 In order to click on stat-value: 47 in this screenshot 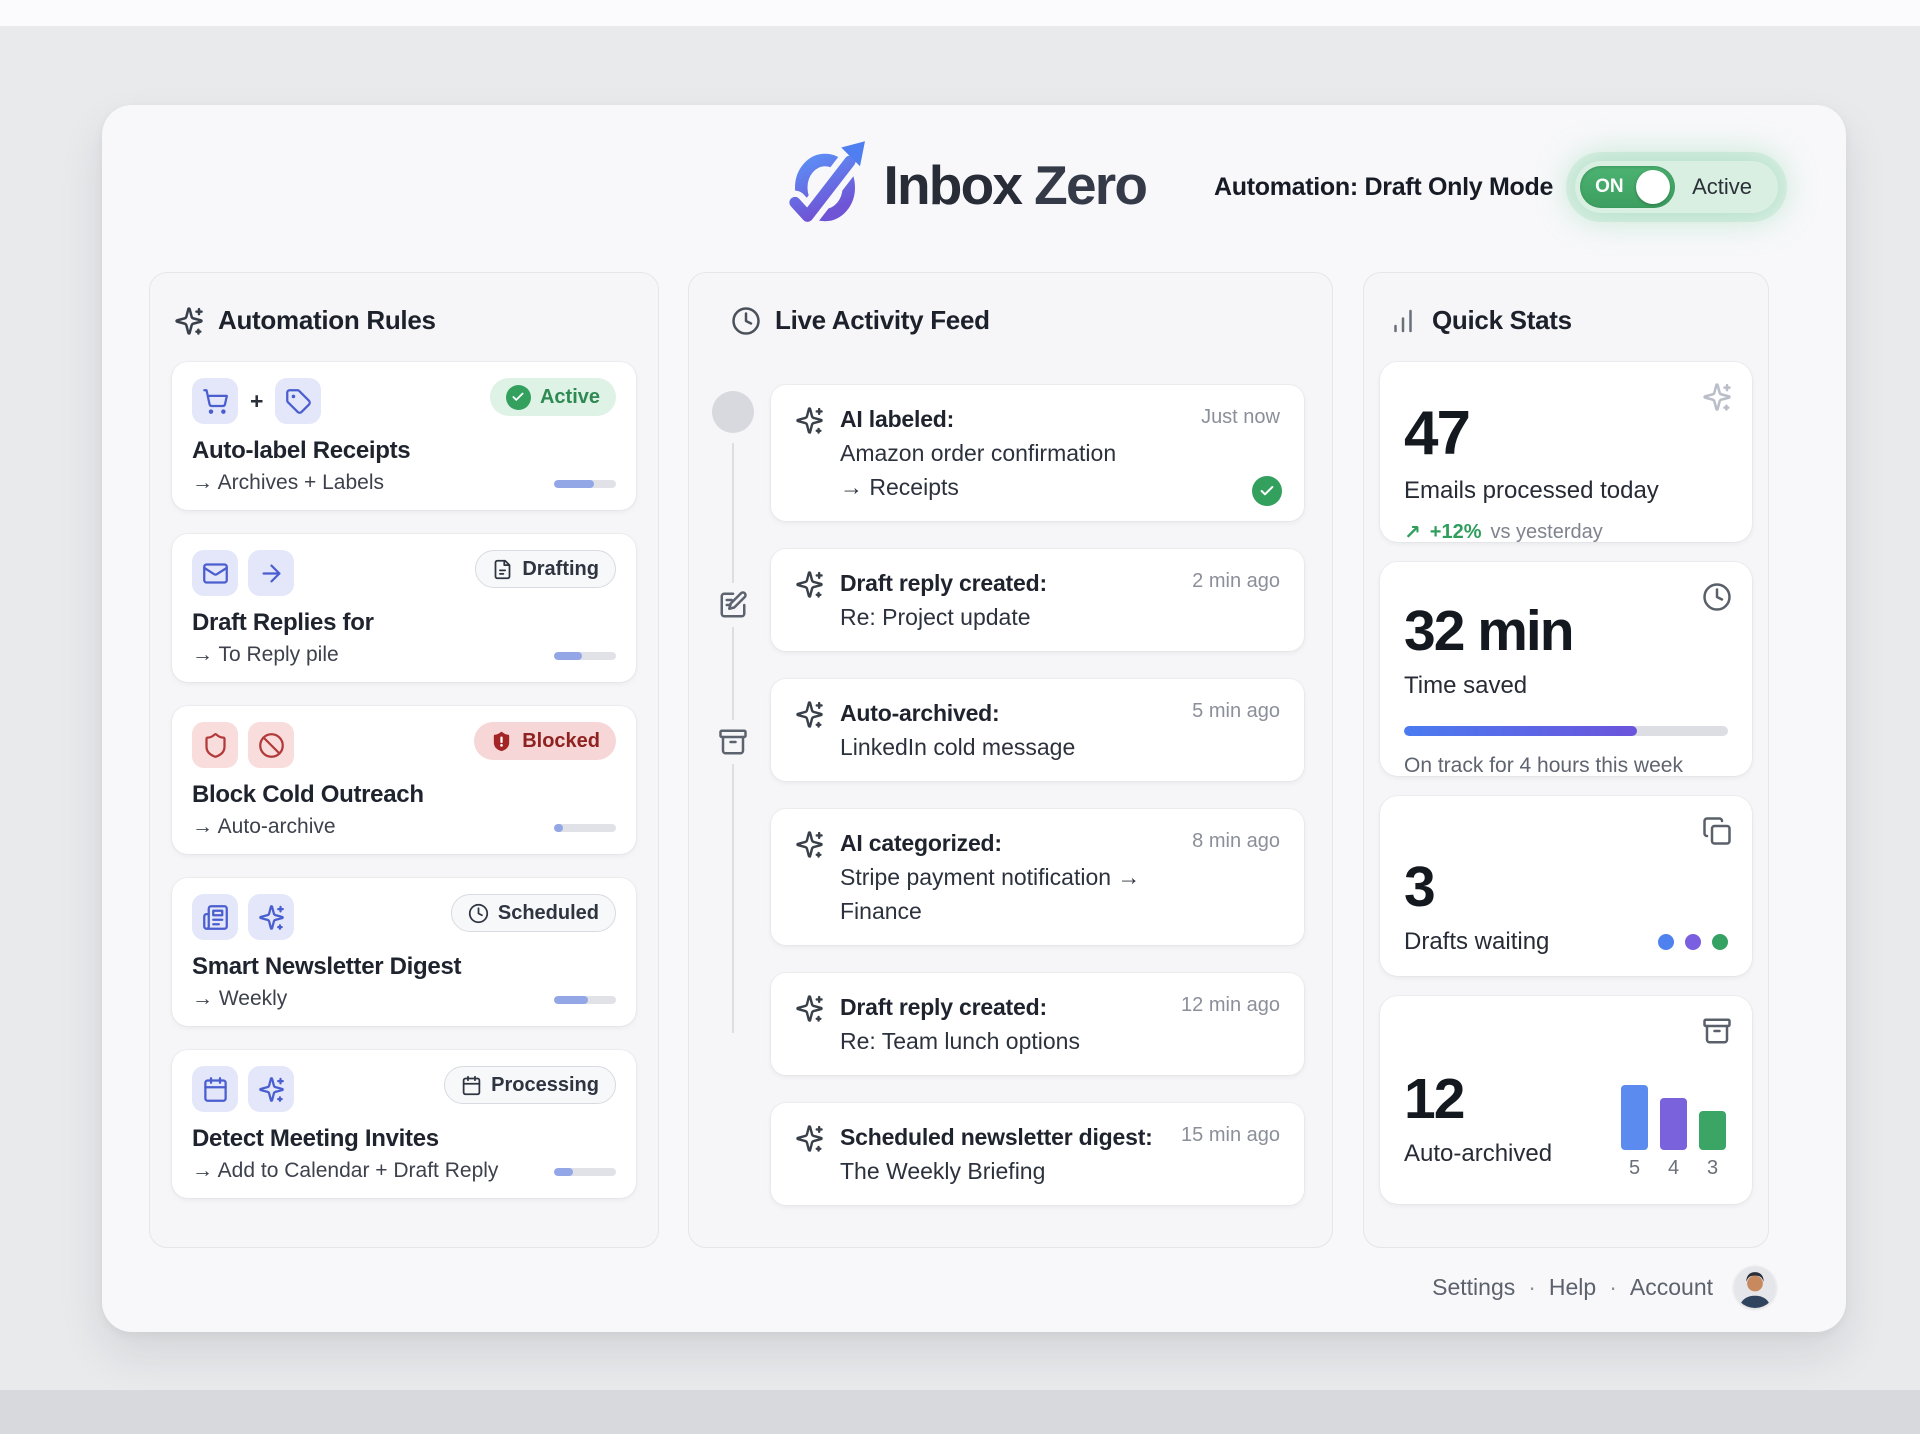, I will do `click(1437, 433)`.